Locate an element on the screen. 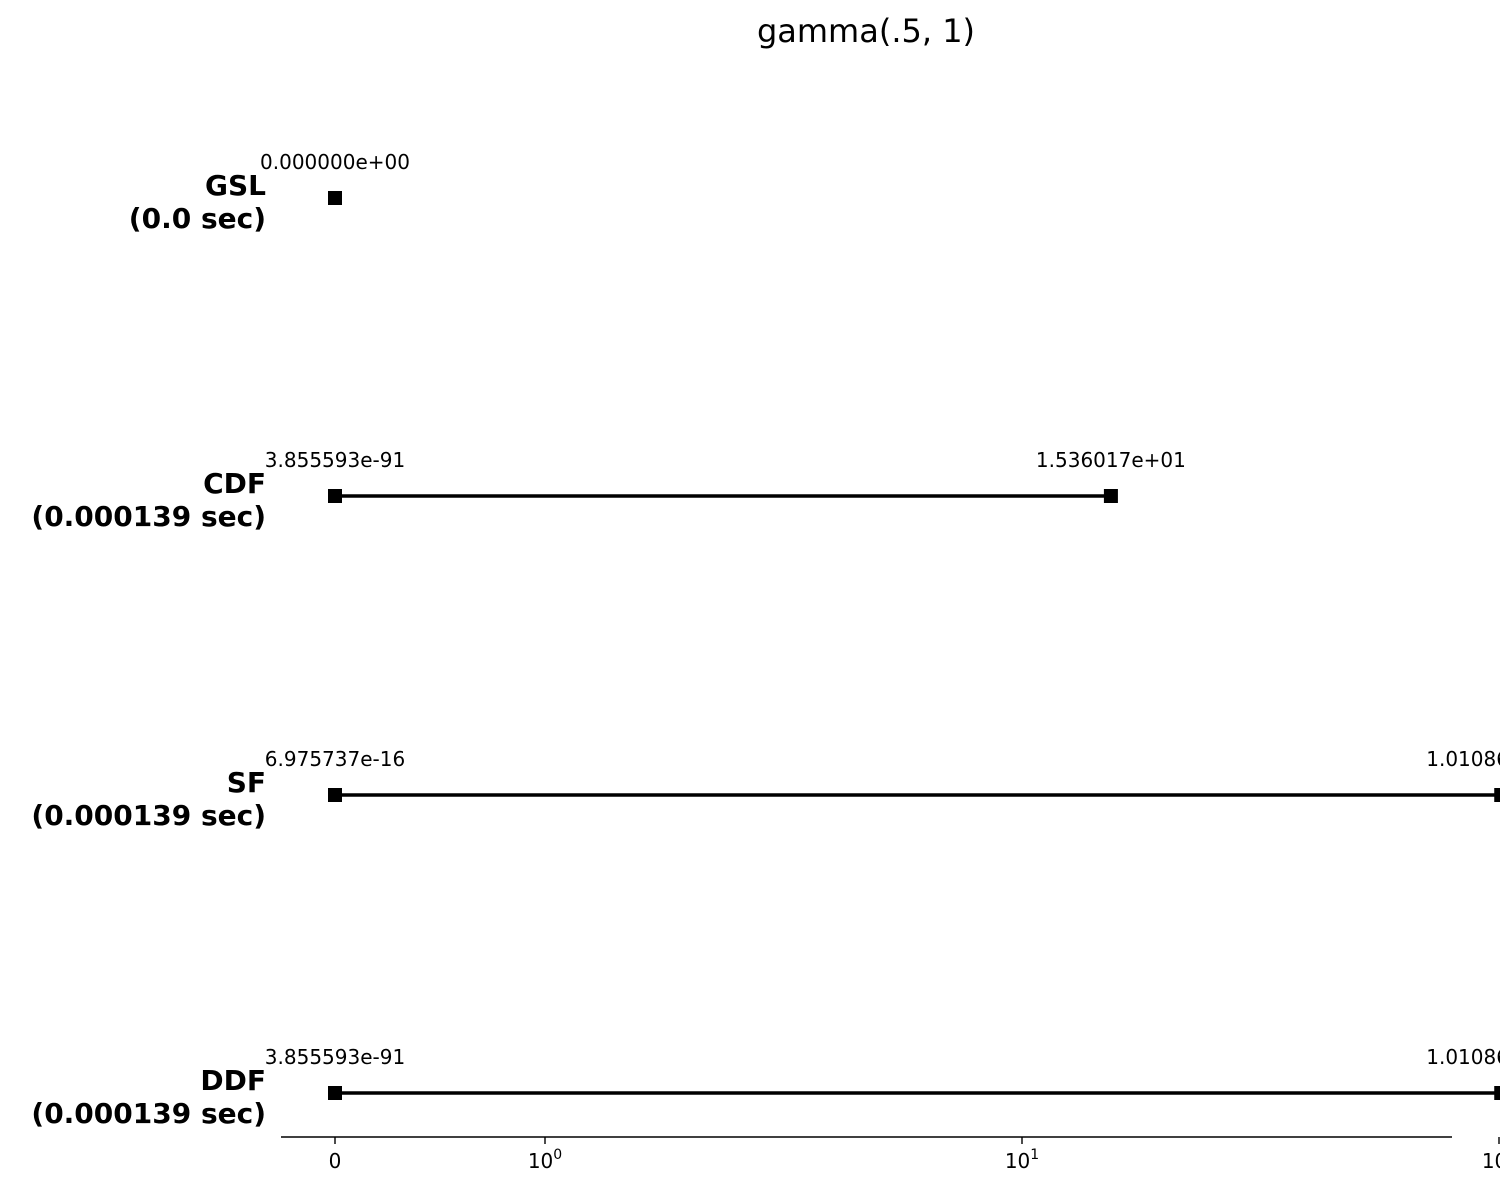 The height and width of the screenshot is (1200, 1500). x-tick-label: 100 is located at coordinates (545, 1160).